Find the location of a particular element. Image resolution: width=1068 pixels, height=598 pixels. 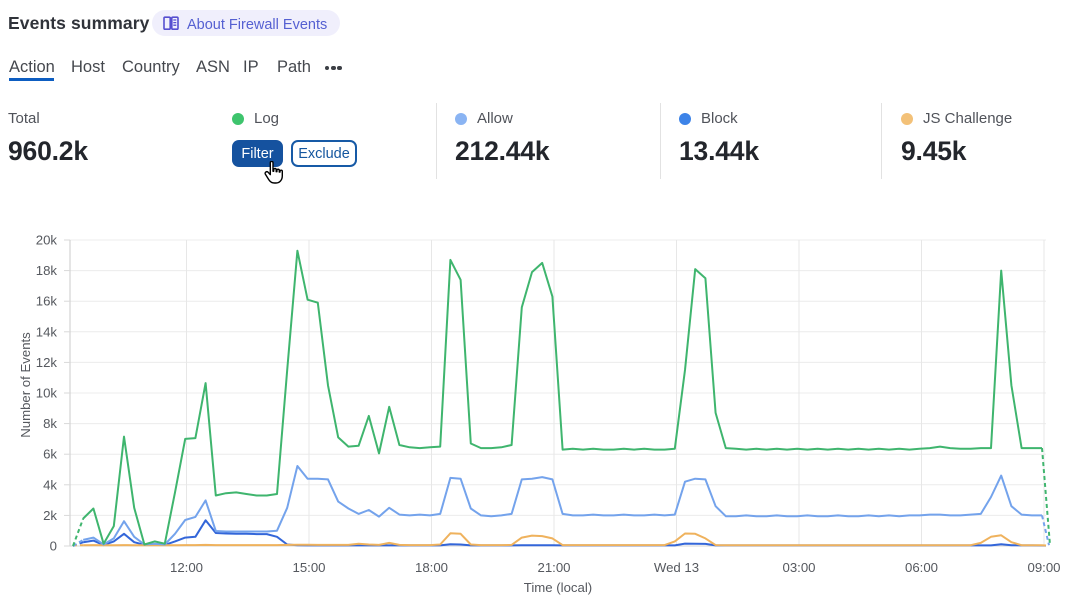

svg-text: 8k is located at coordinates (50, 423).